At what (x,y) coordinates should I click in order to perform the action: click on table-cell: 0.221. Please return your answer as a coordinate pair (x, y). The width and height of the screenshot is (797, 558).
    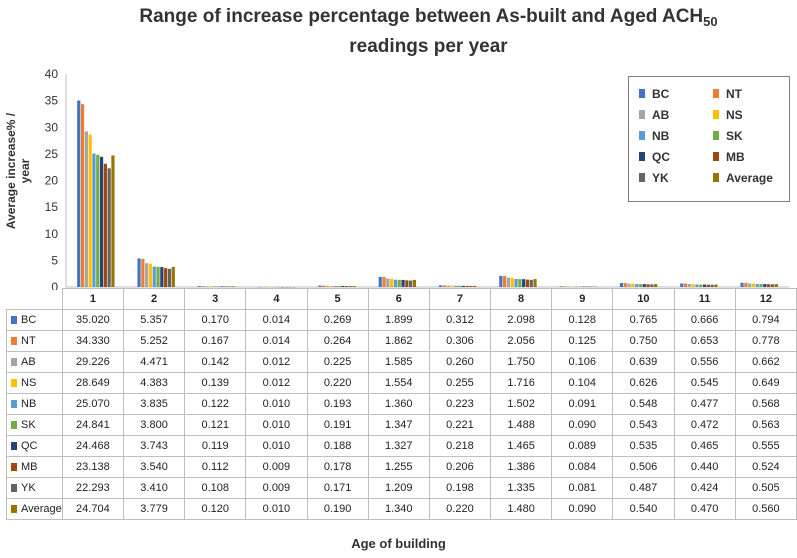
    Looking at the image, I should click on (460, 425).